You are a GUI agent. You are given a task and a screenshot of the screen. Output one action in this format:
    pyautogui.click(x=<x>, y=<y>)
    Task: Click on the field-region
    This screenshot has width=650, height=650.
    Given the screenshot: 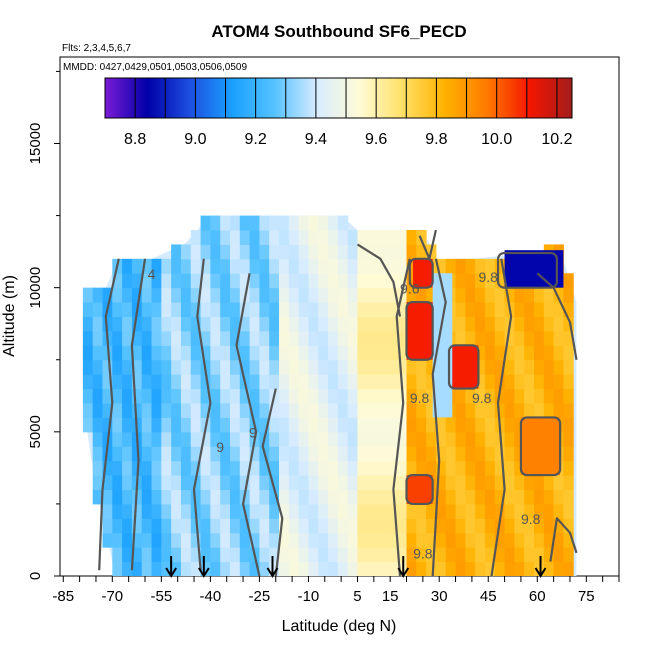 What is the action you would take?
    pyautogui.click(x=534, y=269)
    